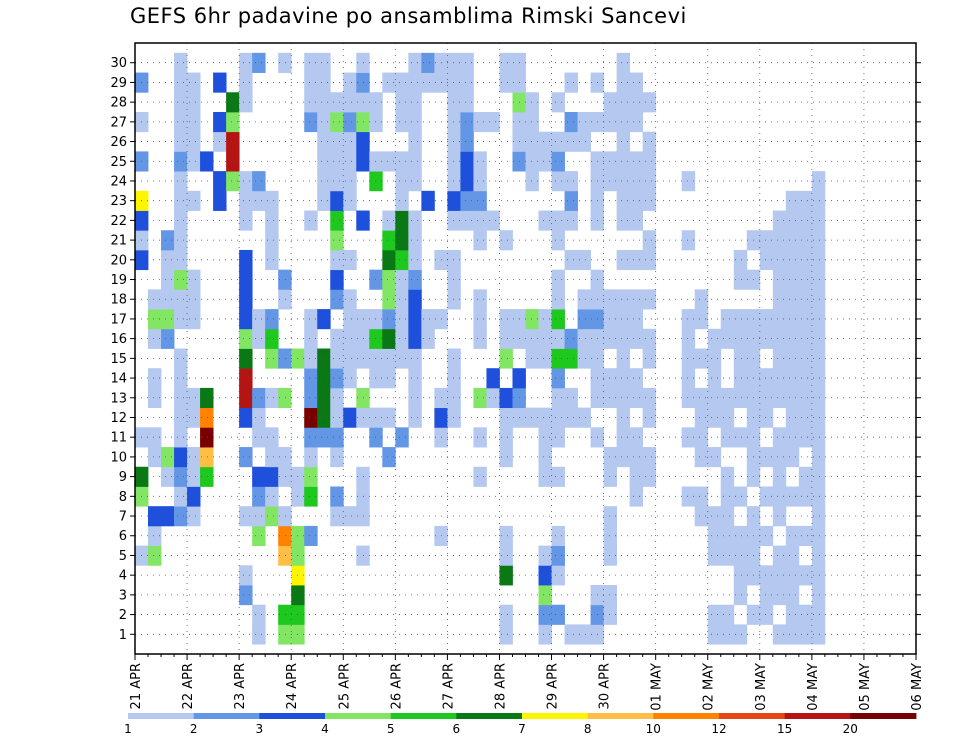  Describe the element at coordinates (784, 729) in the screenshot. I see `legend-tick-label: 15` at that location.